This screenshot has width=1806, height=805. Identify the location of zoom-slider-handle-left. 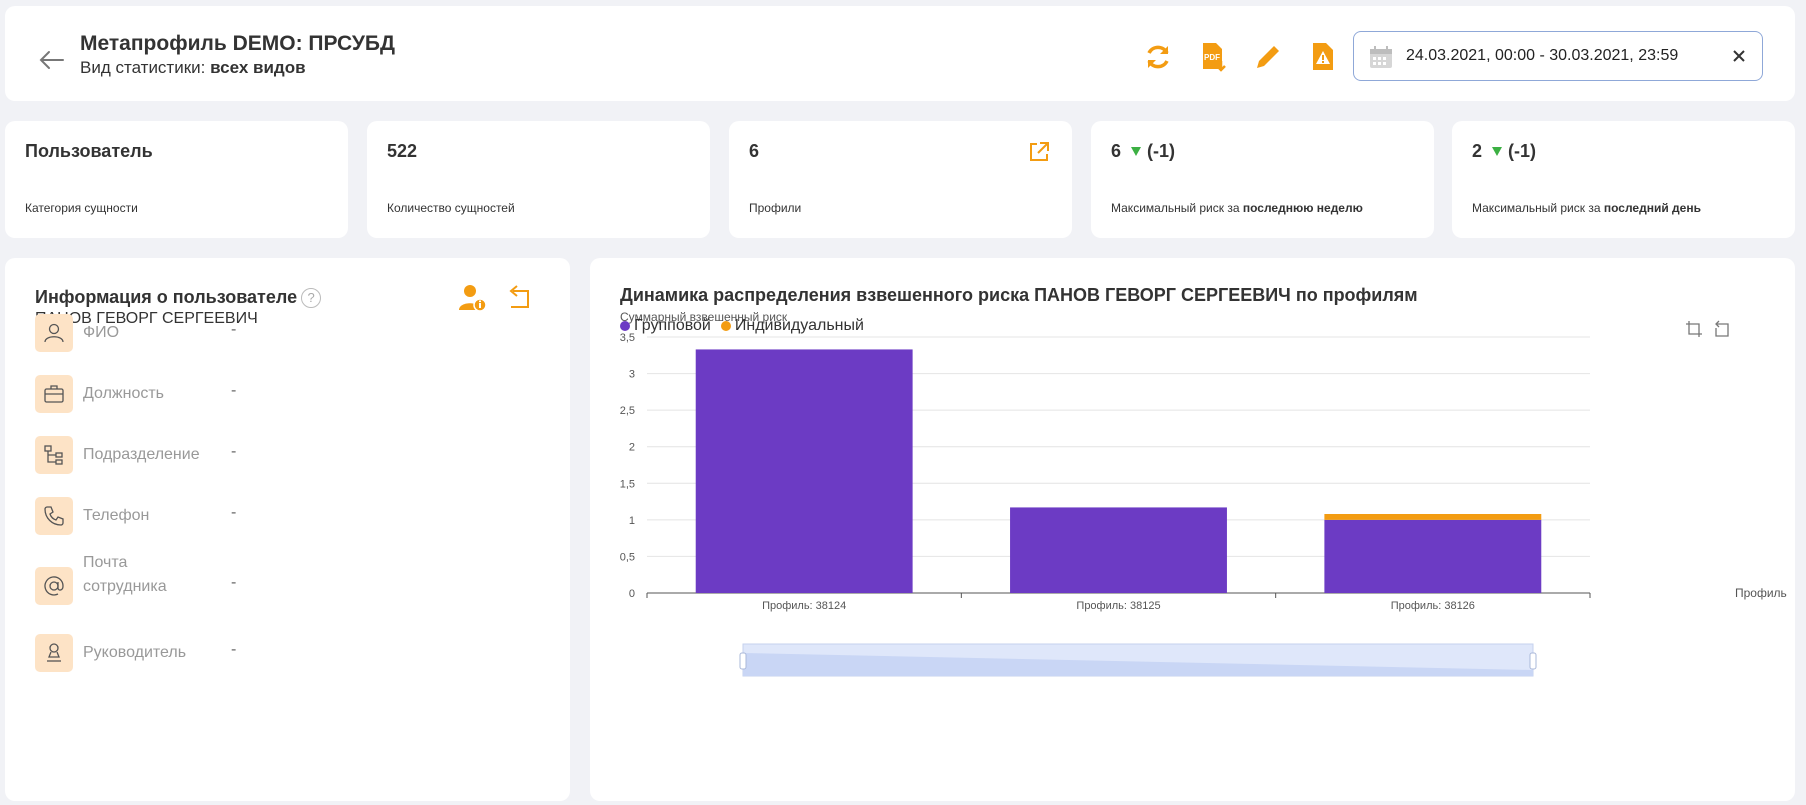
(743, 661).